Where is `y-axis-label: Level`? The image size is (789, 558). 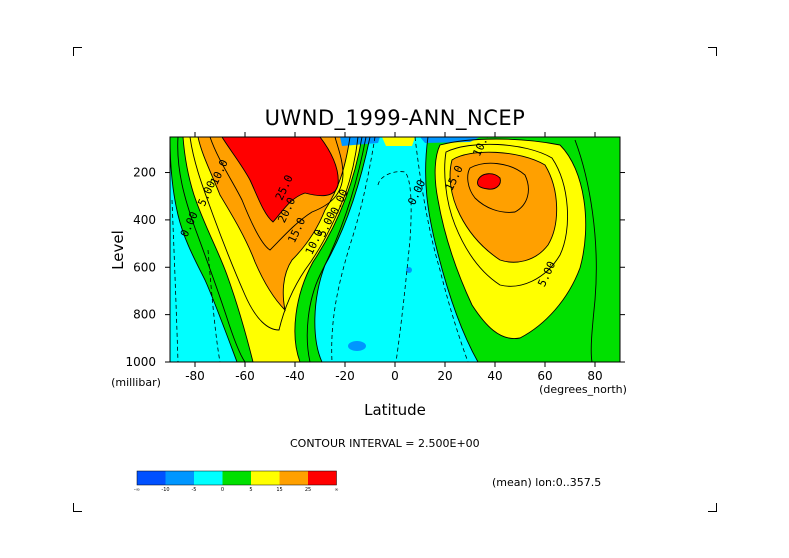
y-axis-label: Level is located at coordinates (118, 250).